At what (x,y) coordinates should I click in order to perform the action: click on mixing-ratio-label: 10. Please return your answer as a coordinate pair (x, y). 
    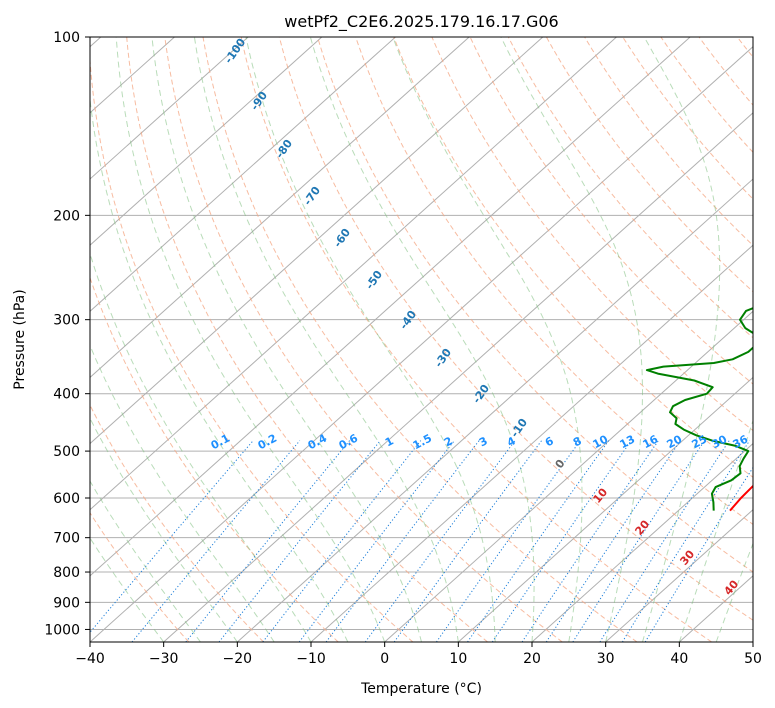
    Looking at the image, I should click on (601, 441).